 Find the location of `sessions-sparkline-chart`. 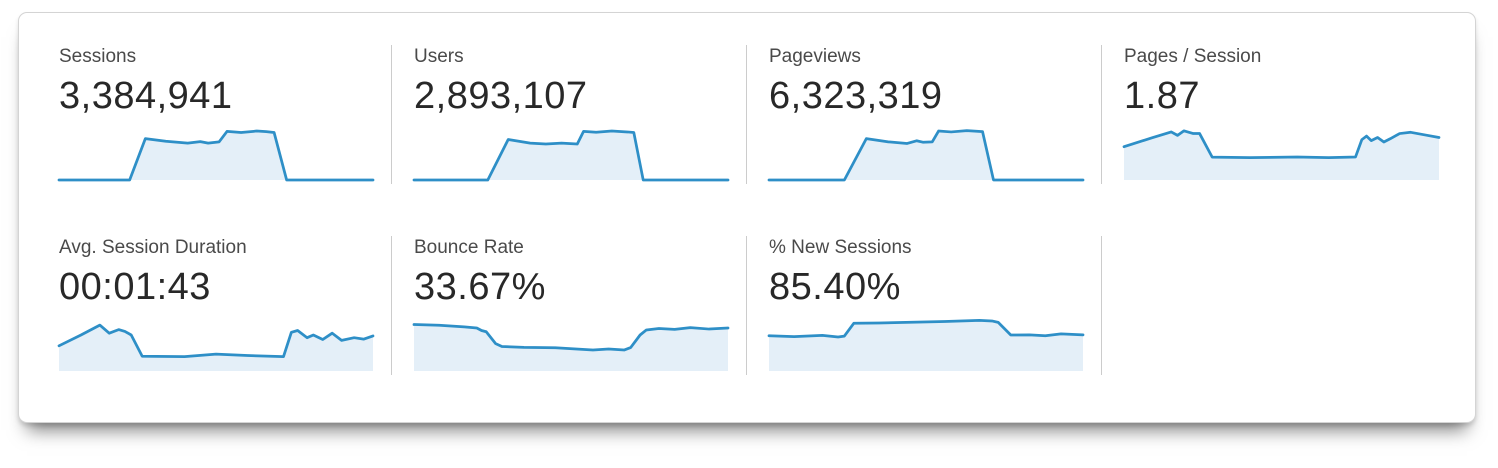

sessions-sparkline-chart is located at coordinates (216, 153).